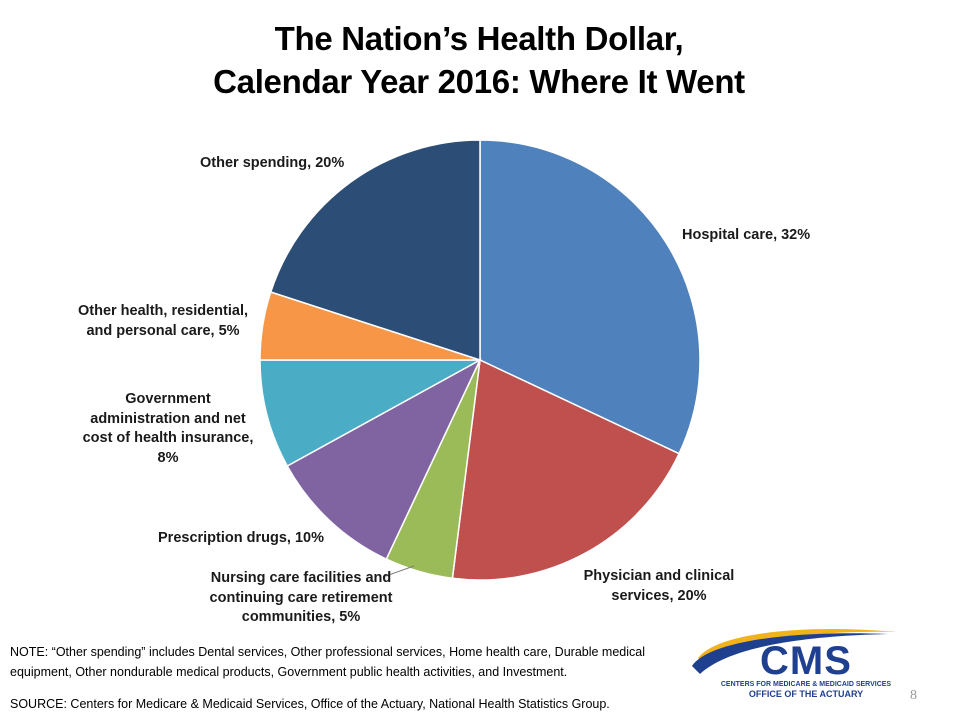  I want to click on logo-cms-text: CMS, so click(806, 661).